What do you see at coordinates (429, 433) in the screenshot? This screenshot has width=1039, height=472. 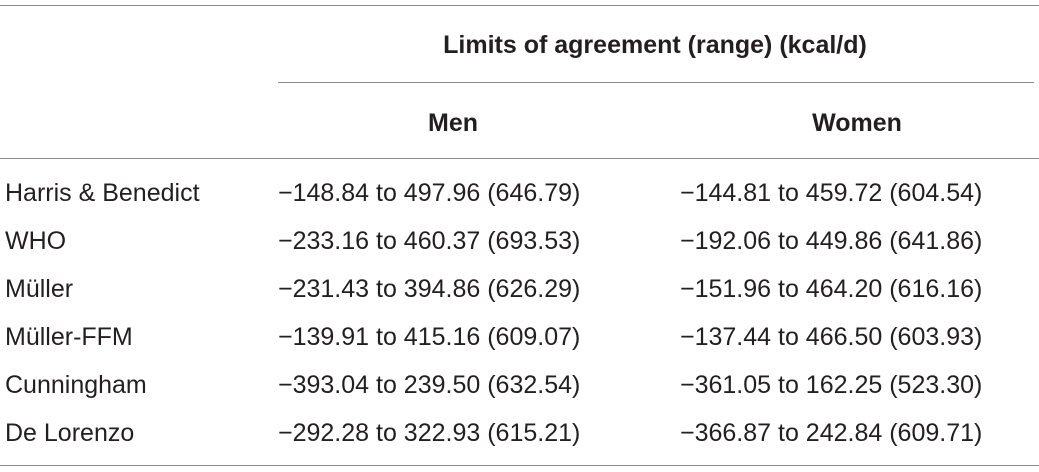 I see `cell: −292.28 to 322.93 (615.21)` at bounding box center [429, 433].